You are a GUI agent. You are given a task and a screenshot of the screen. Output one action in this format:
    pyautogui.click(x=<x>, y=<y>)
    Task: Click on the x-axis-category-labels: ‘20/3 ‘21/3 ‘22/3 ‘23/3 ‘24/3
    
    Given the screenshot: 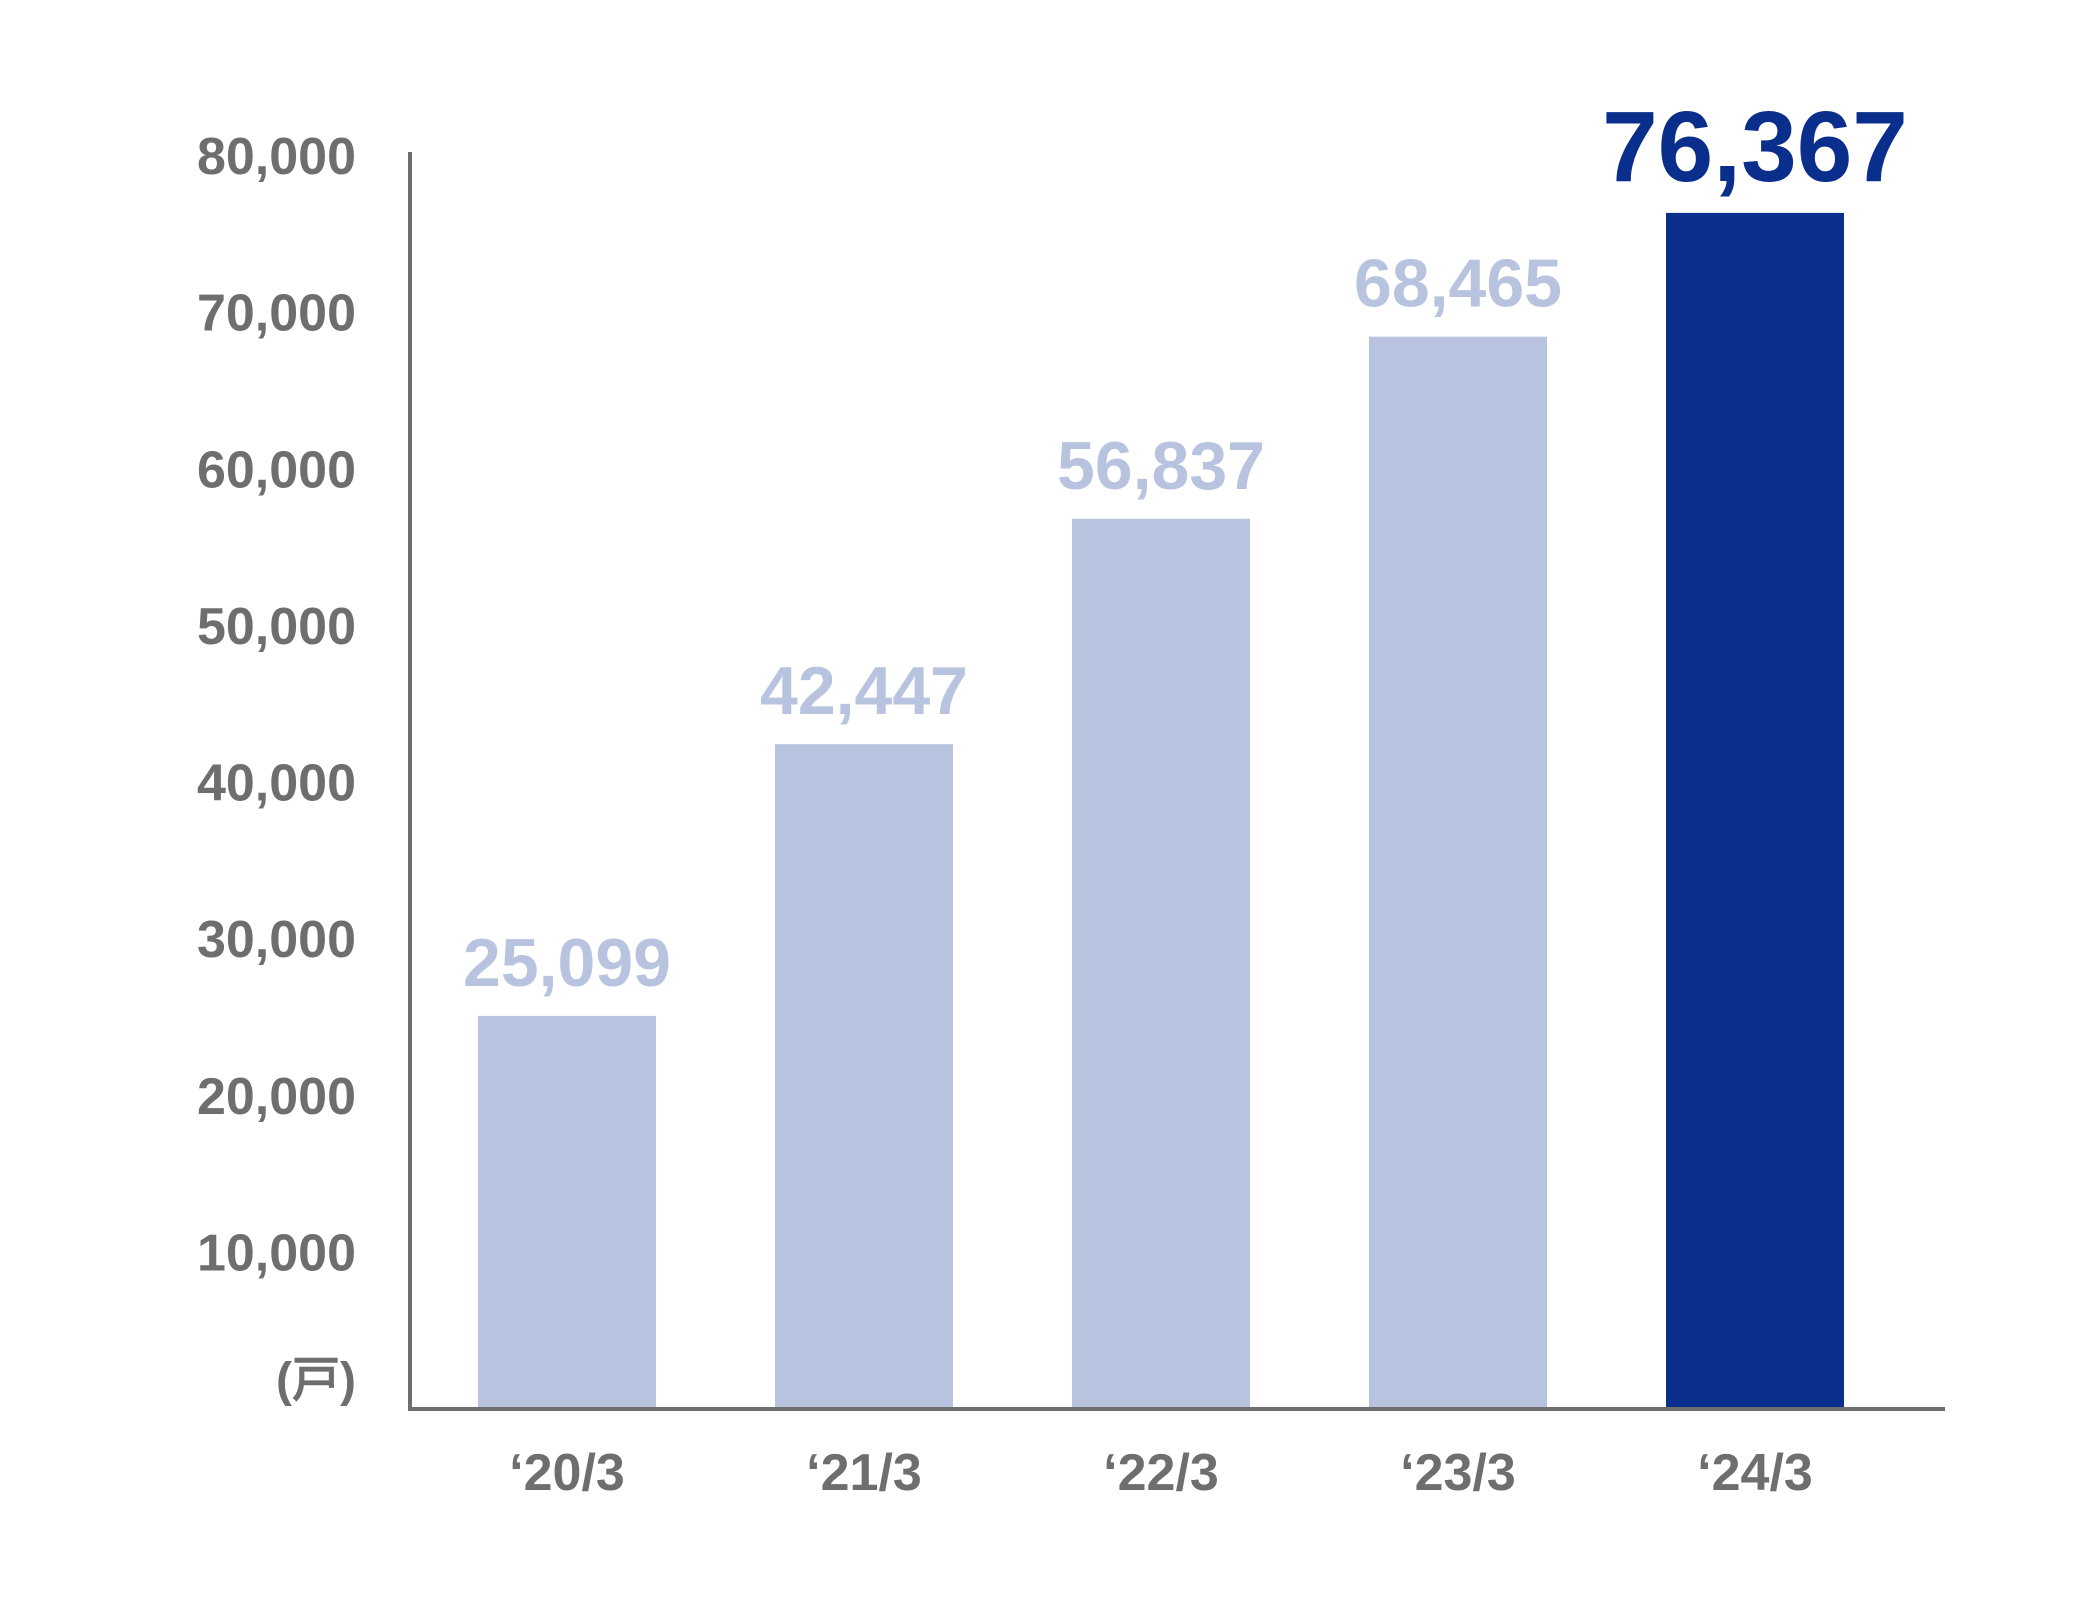 What is the action you would take?
    pyautogui.click(x=1161, y=1473)
    